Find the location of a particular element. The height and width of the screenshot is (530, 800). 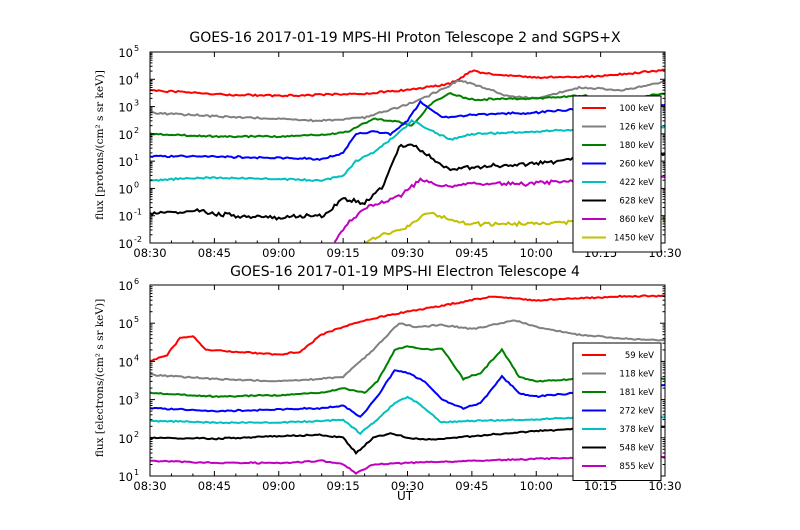

x-tick-label: 10:30 is located at coordinates (664, 486).